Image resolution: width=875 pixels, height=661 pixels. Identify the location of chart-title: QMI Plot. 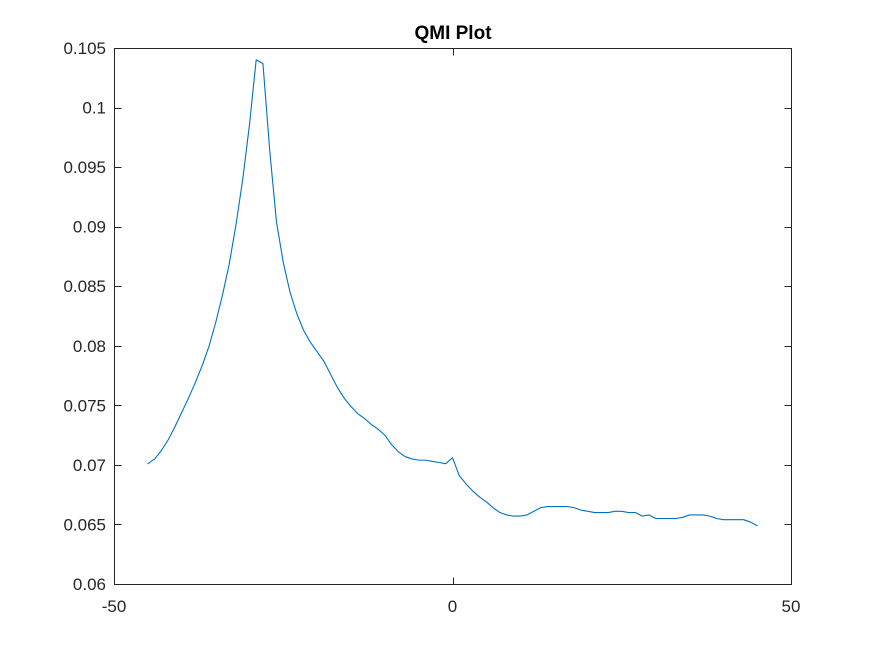
(453, 33).